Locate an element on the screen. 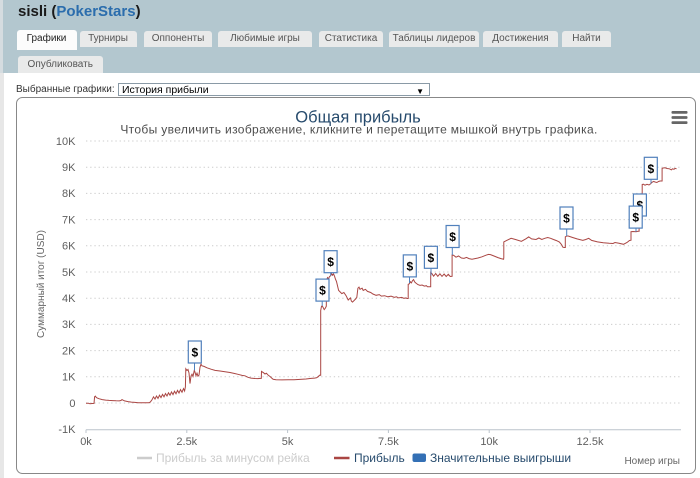  svg-text: 7K is located at coordinates (69, 220).